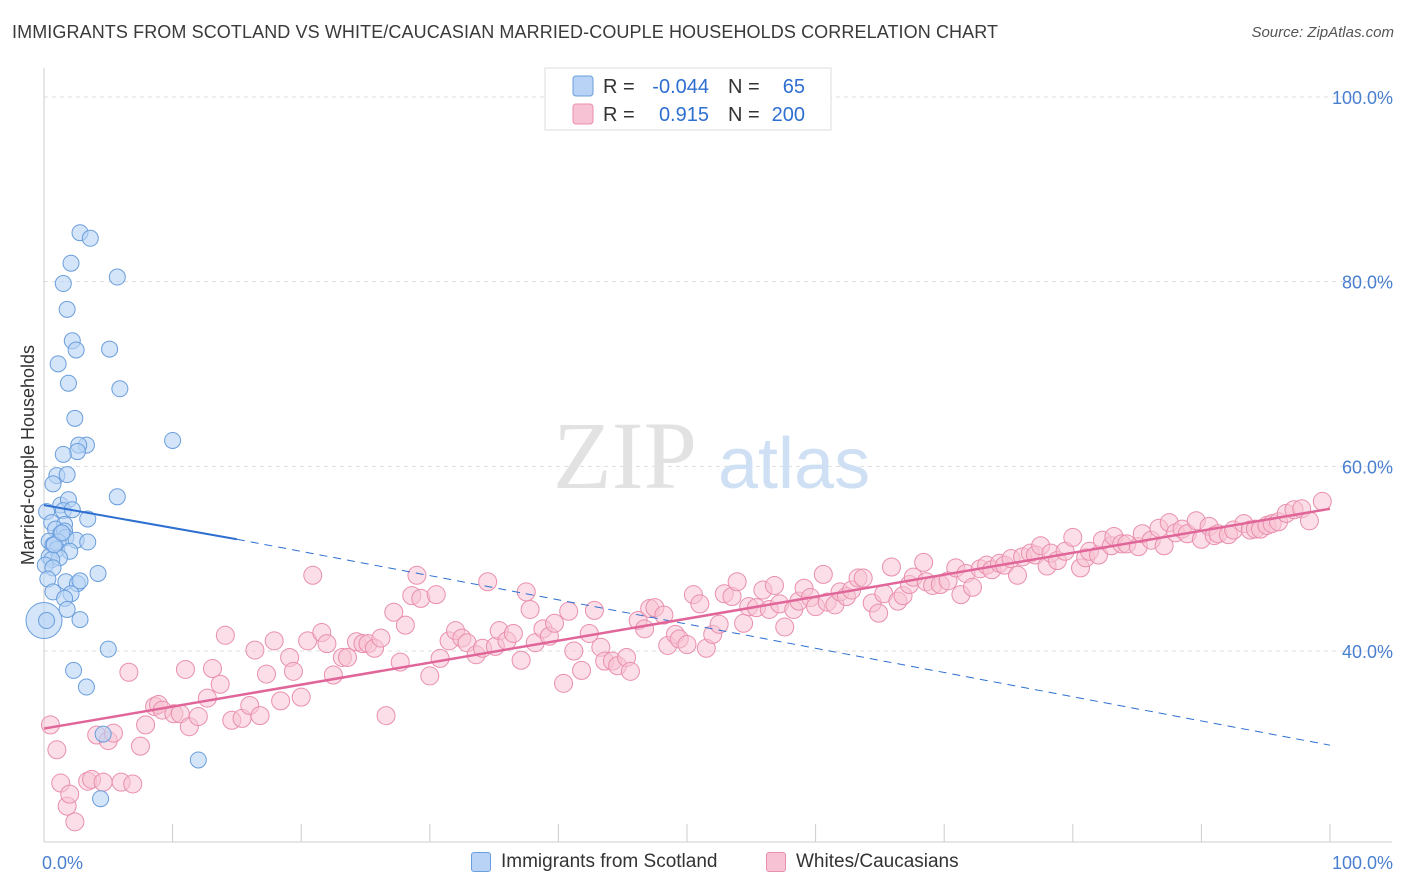 The height and width of the screenshot is (892, 1406). I want to click on chart-source: Source: ZipAtlas.com, so click(1322, 32).